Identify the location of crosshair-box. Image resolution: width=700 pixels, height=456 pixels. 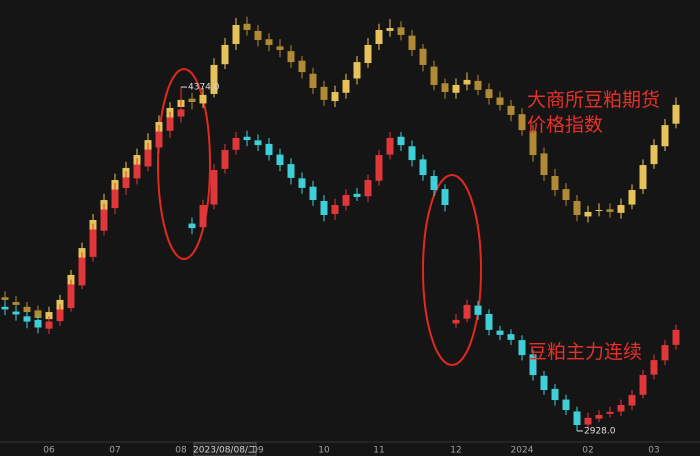
(225, 449).